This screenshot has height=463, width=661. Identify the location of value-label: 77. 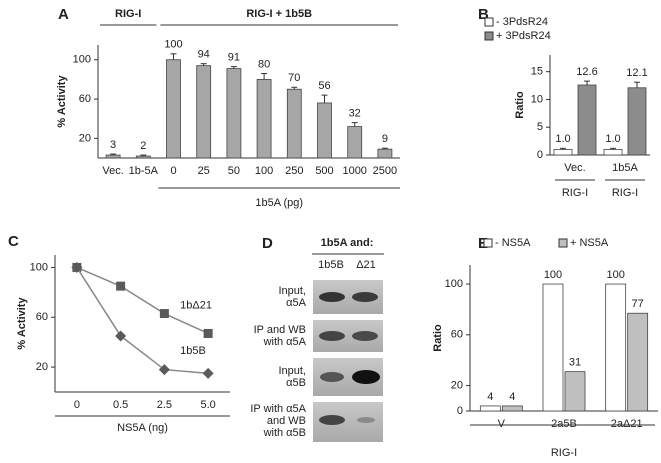
(638, 304).